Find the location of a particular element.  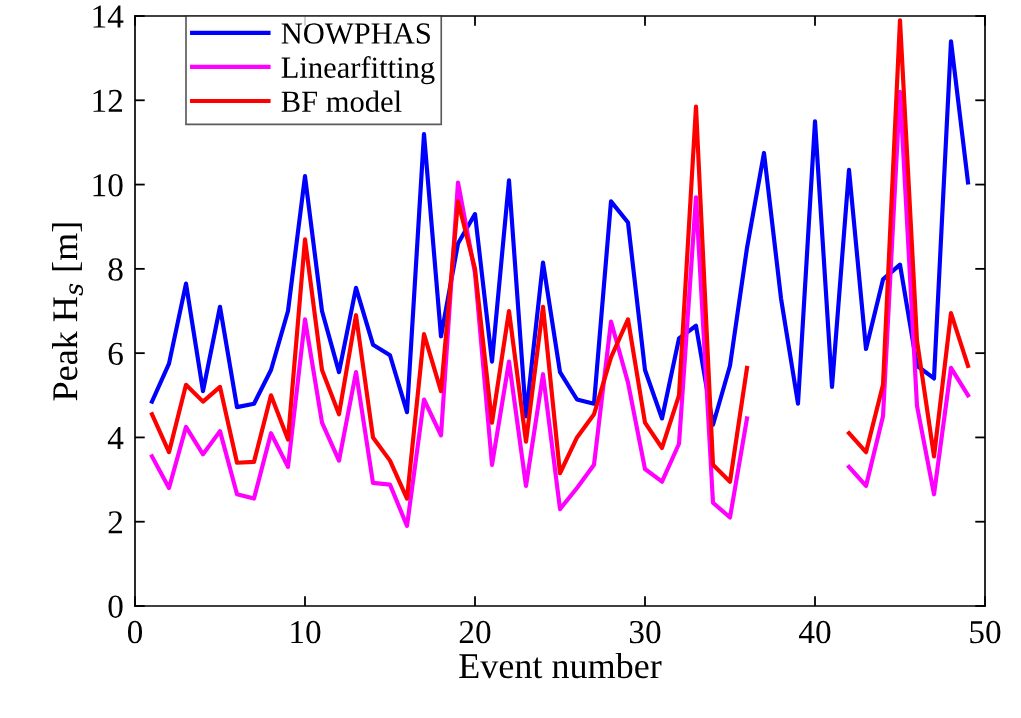

x-tick-label: 10 is located at coordinates (306, 632).